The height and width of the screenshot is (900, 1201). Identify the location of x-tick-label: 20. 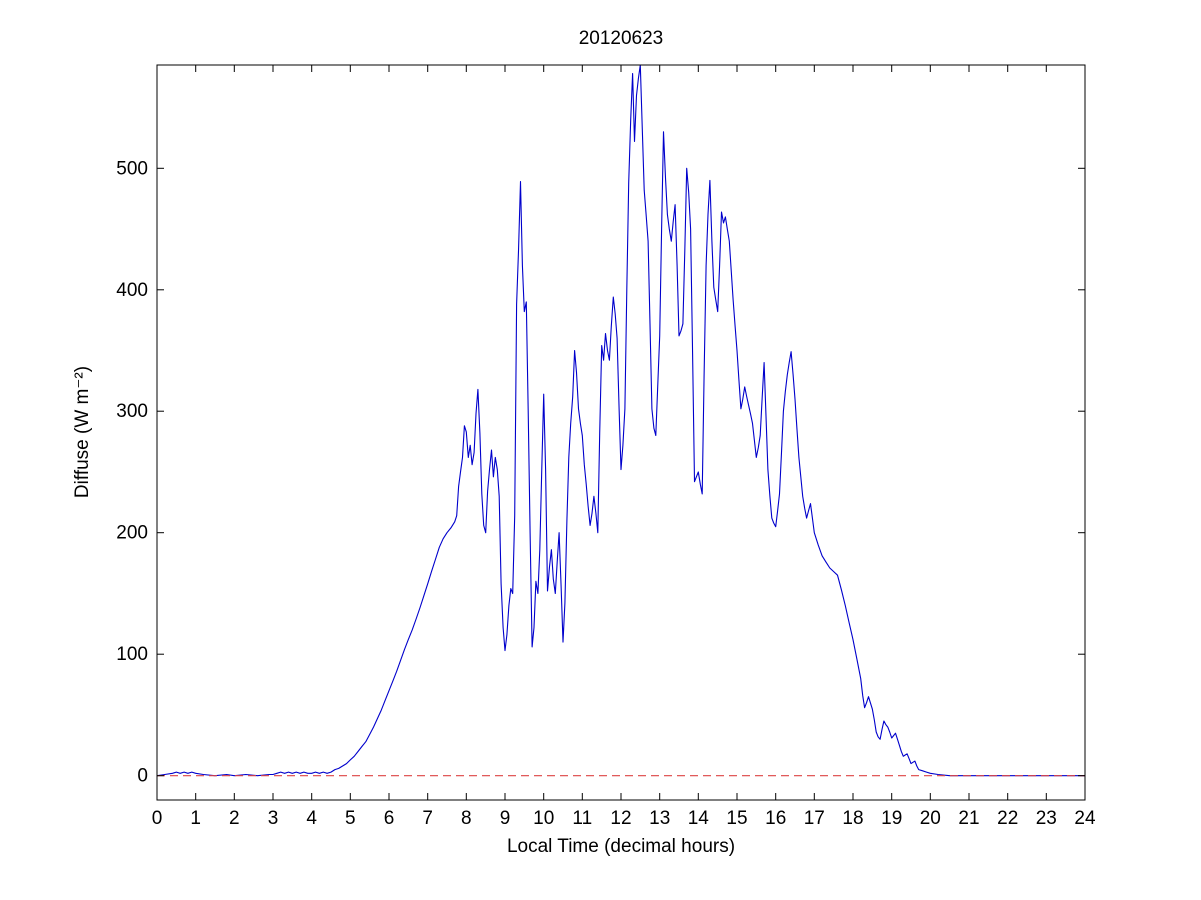
(930, 818).